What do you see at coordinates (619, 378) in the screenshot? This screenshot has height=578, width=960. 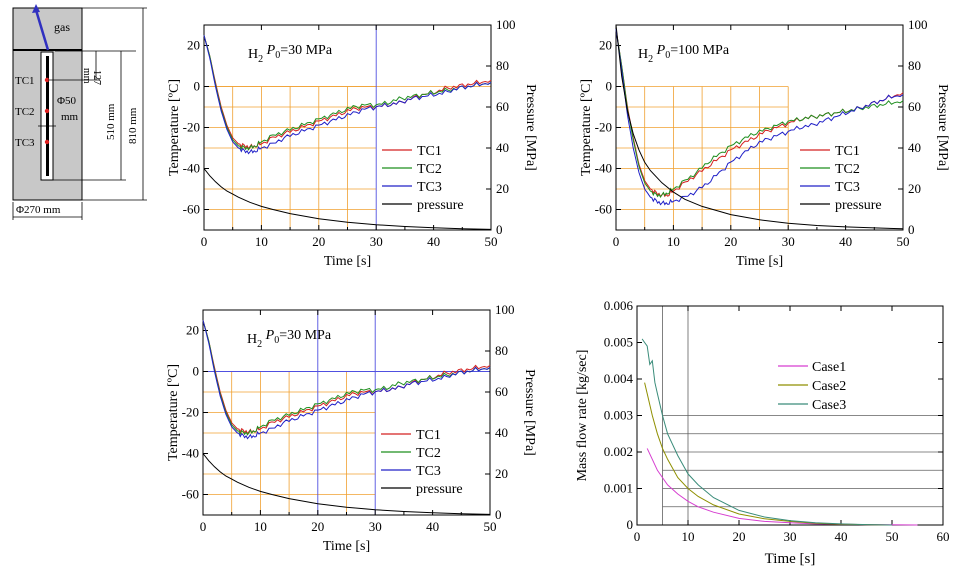 I see `y-tick-label: 0.004` at bounding box center [619, 378].